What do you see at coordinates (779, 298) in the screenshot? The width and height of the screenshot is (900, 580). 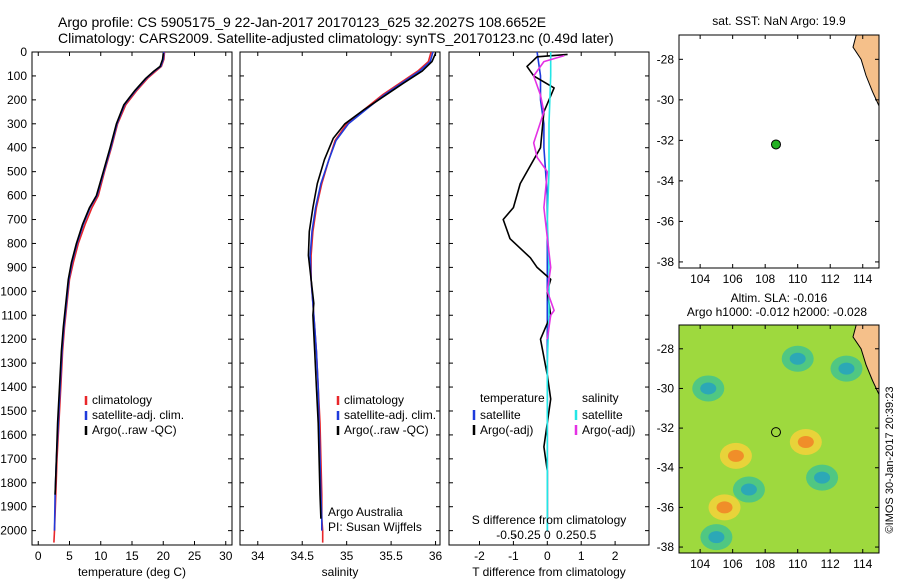 I see `sla-map-title-line1: Altim. SLA: -0.016` at bounding box center [779, 298].